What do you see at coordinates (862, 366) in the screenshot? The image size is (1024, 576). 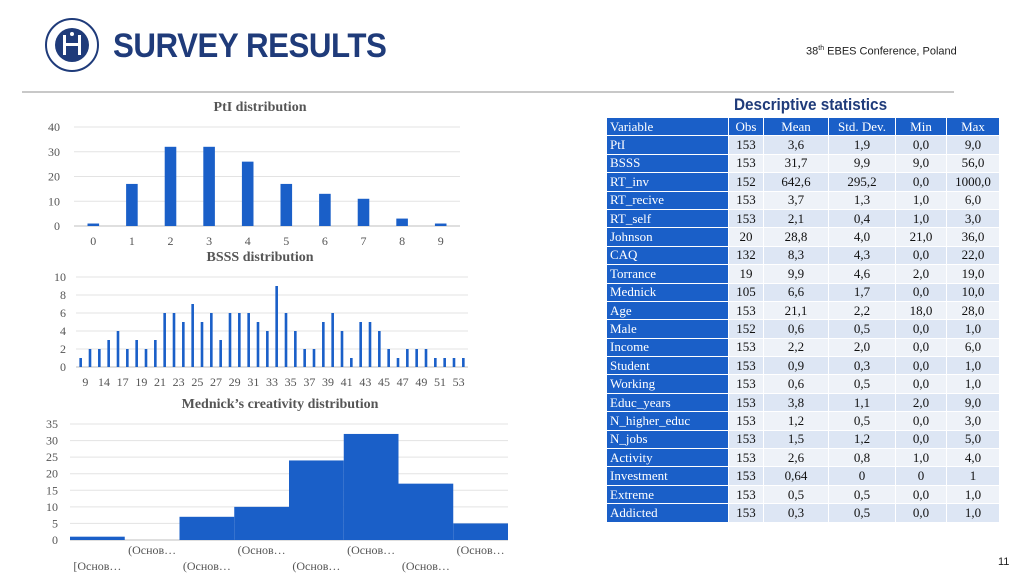 I see `table-cell: 0,3` at bounding box center [862, 366].